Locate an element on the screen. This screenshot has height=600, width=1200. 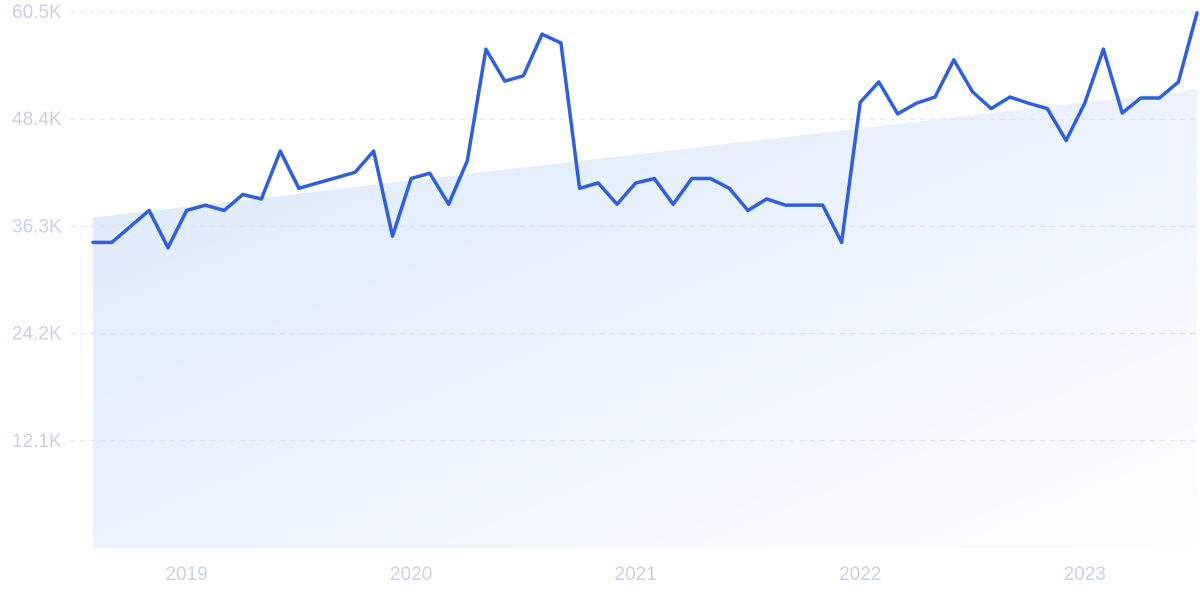
x-tick-label: 2023 is located at coordinates (1085, 574).